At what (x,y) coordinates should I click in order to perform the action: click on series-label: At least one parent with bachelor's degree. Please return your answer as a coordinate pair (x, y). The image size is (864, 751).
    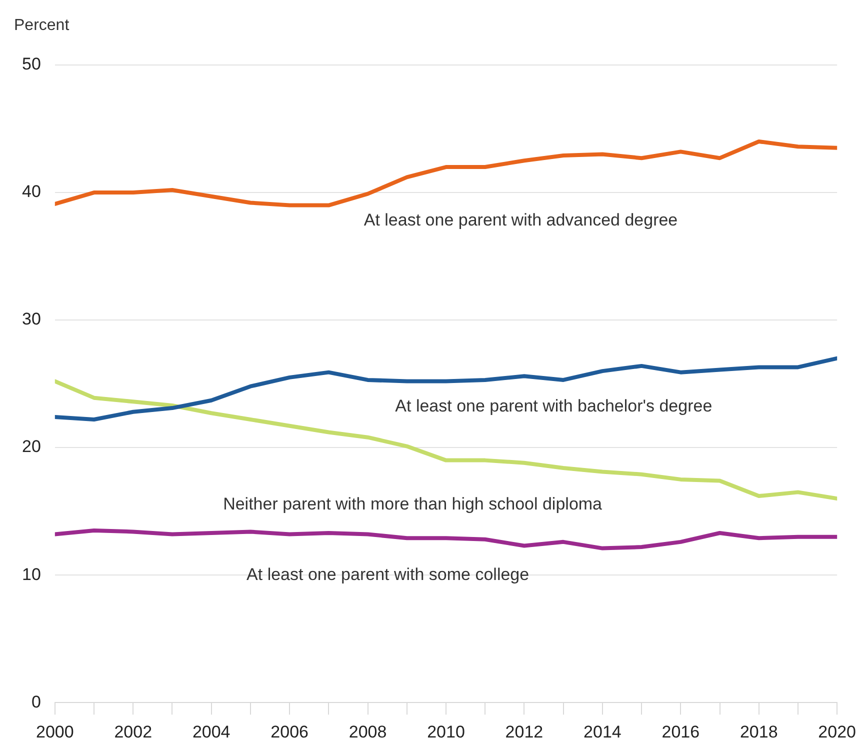
    Looking at the image, I should click on (553, 406).